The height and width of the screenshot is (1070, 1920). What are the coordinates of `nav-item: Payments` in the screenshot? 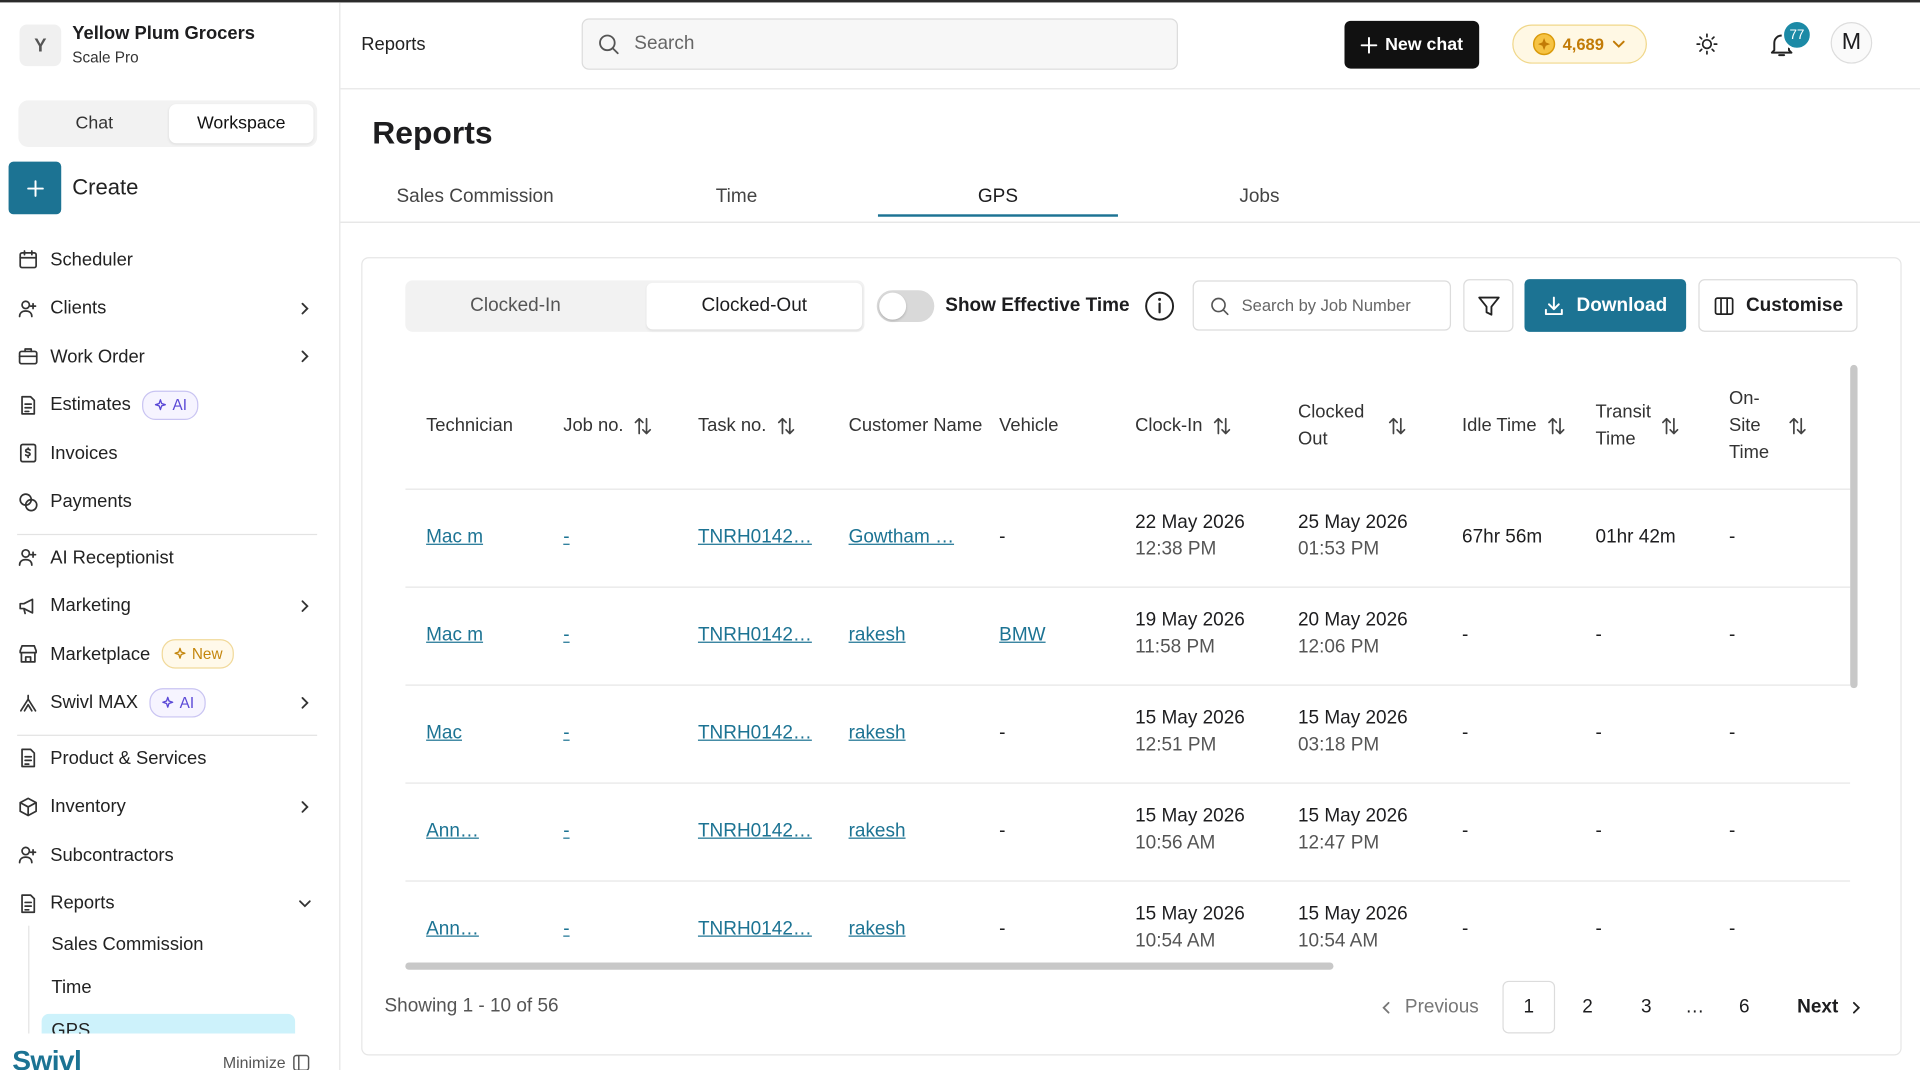 It's located at (167, 501).